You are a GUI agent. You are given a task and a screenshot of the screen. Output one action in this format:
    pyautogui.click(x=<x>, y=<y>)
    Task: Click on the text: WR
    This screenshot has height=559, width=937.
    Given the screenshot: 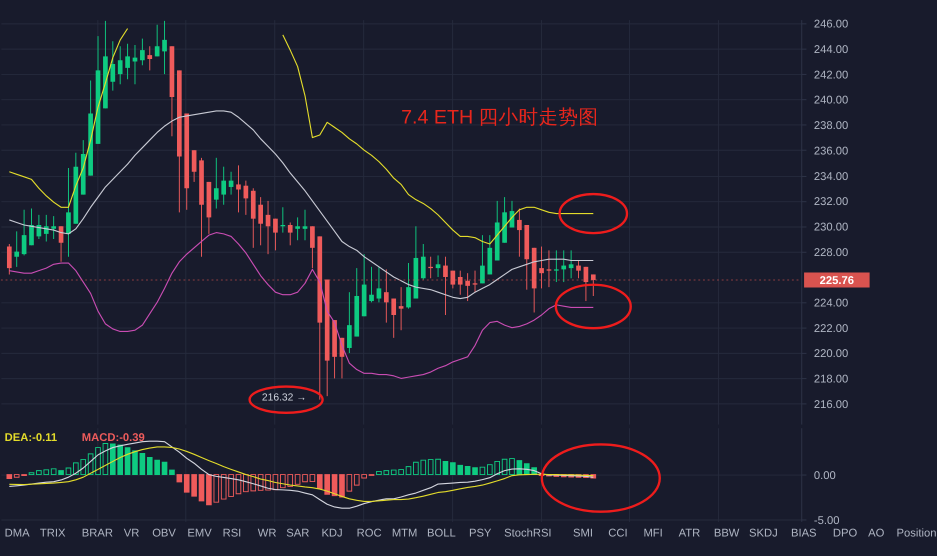 What is the action you would take?
    pyautogui.click(x=267, y=533)
    